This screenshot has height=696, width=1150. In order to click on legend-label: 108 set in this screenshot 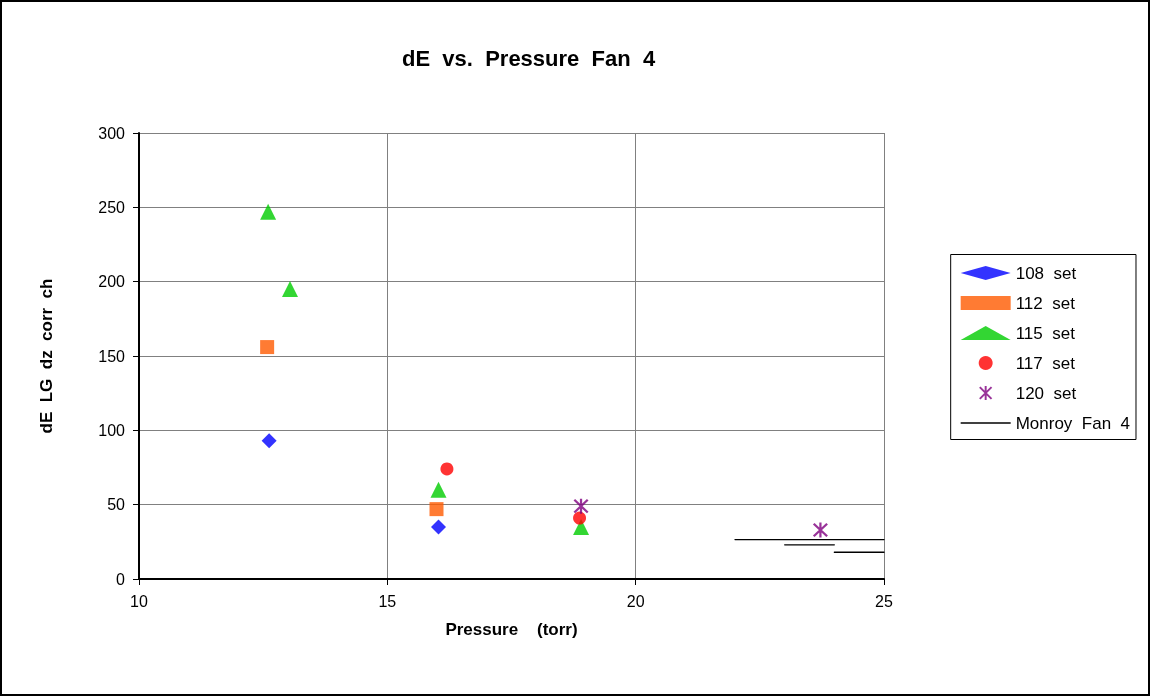, I will do `click(1046, 273)`.